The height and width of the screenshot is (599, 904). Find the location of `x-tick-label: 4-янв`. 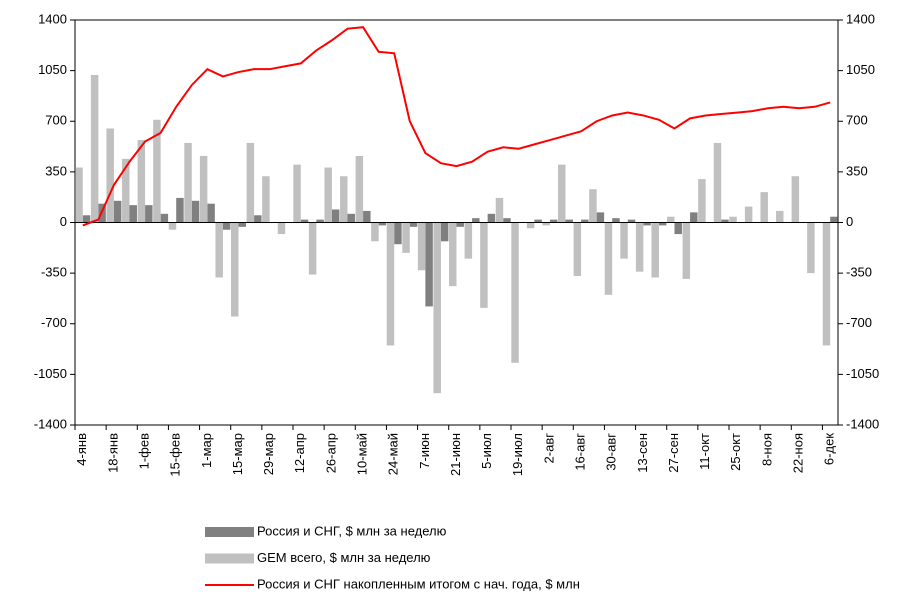

x-tick-label: 4-янв is located at coordinates (81, 449).